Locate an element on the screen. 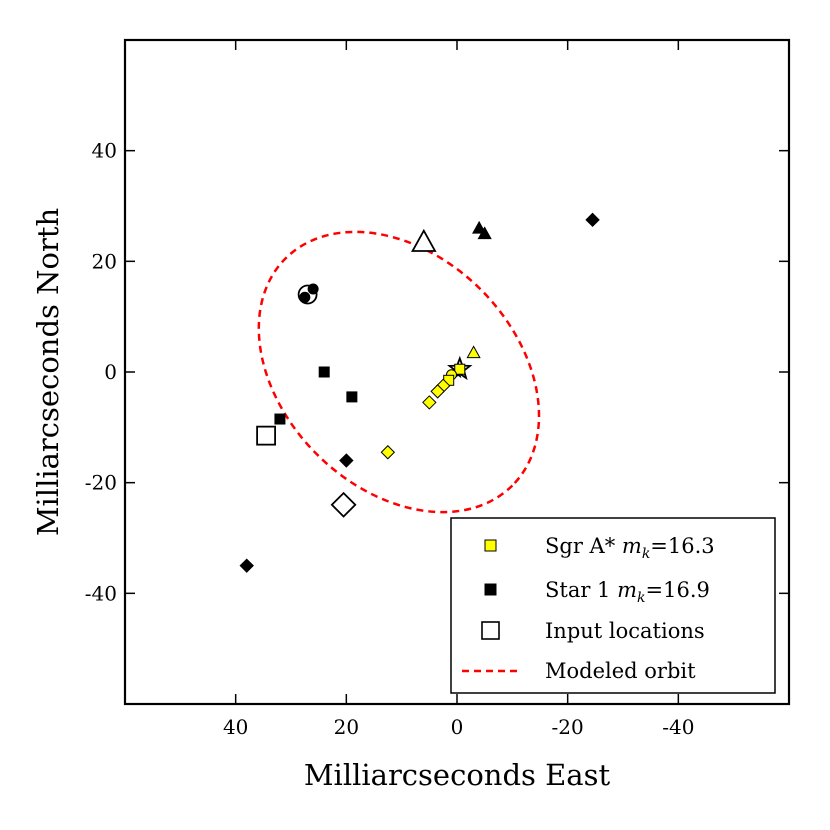 This screenshot has width=830, height=830. y-tick-label: 20 is located at coordinates (104, 261).